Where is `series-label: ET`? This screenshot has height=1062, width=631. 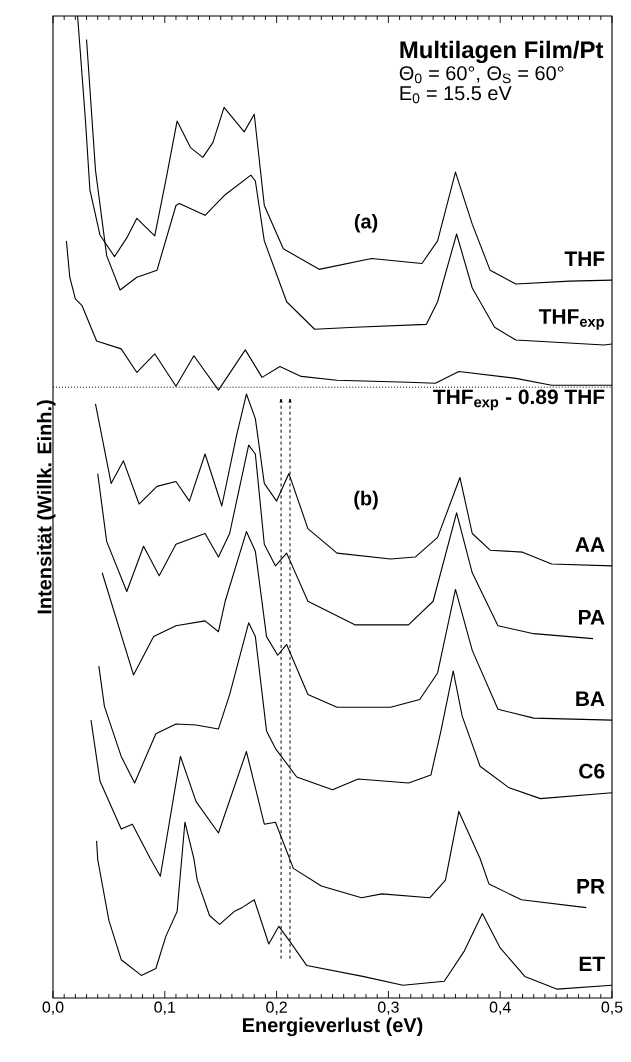 series-label: ET is located at coordinates (592, 964).